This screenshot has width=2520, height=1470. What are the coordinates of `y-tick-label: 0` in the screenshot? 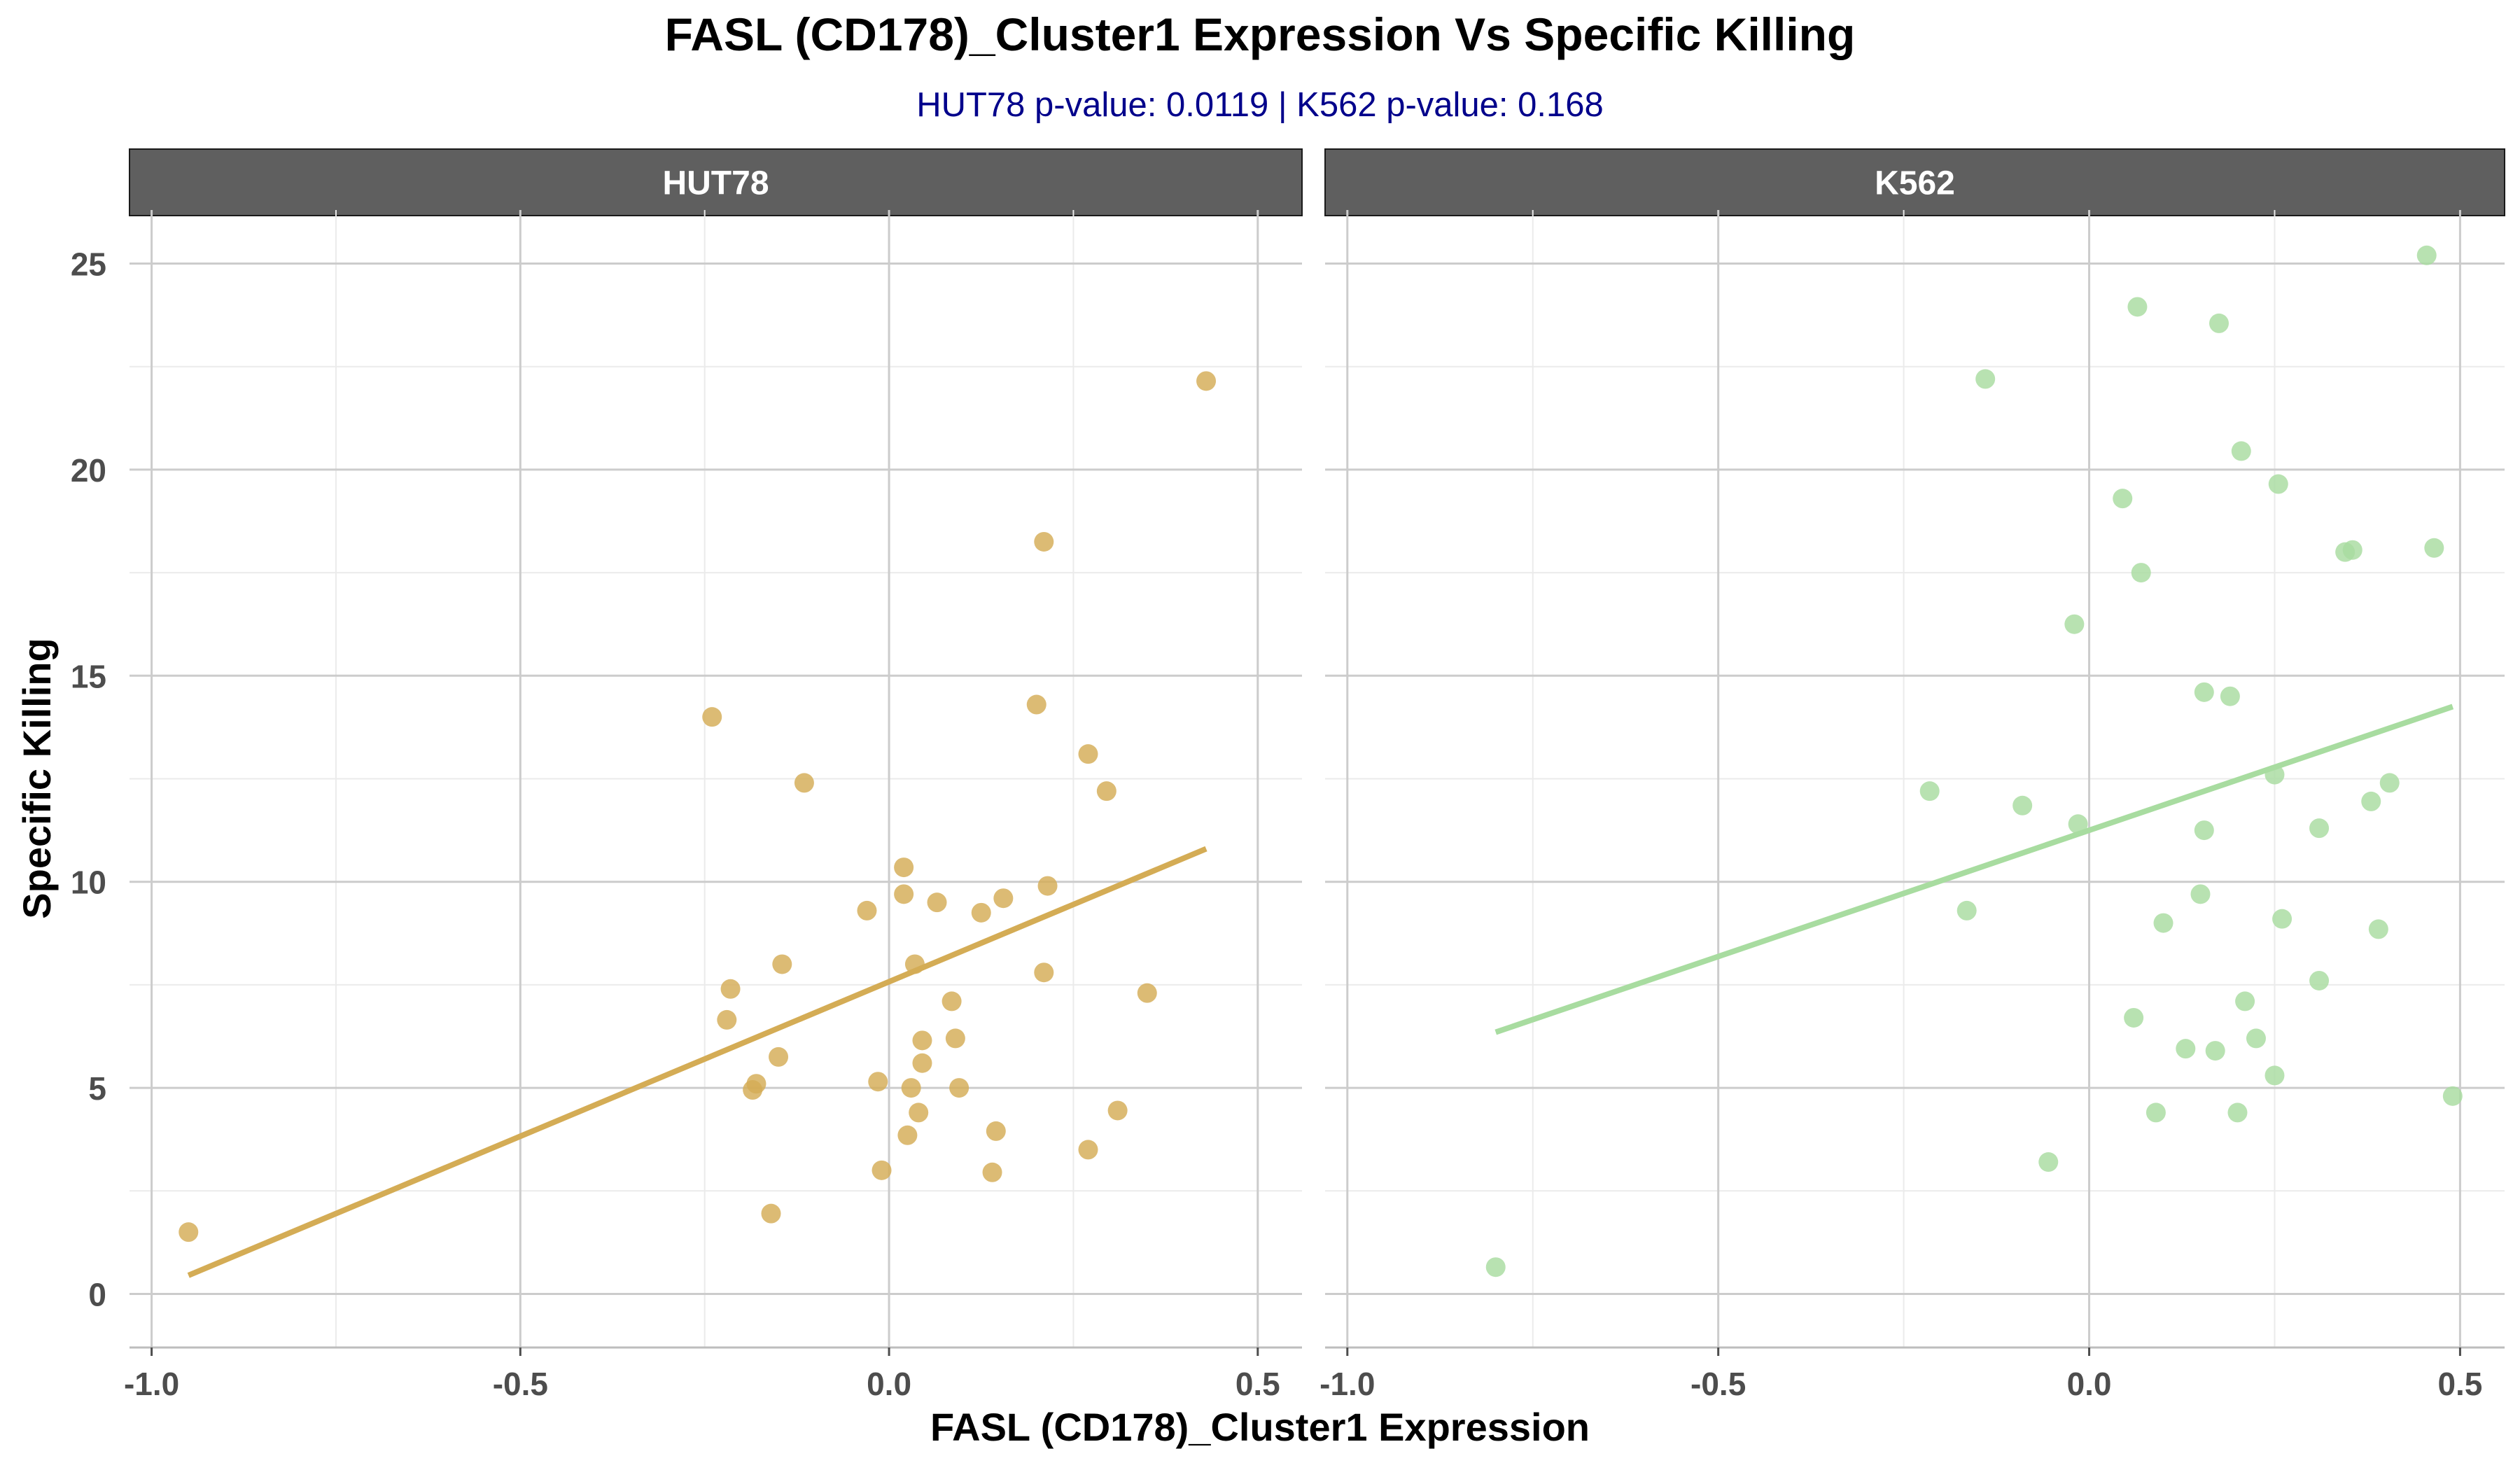 It's located at (97, 1294).